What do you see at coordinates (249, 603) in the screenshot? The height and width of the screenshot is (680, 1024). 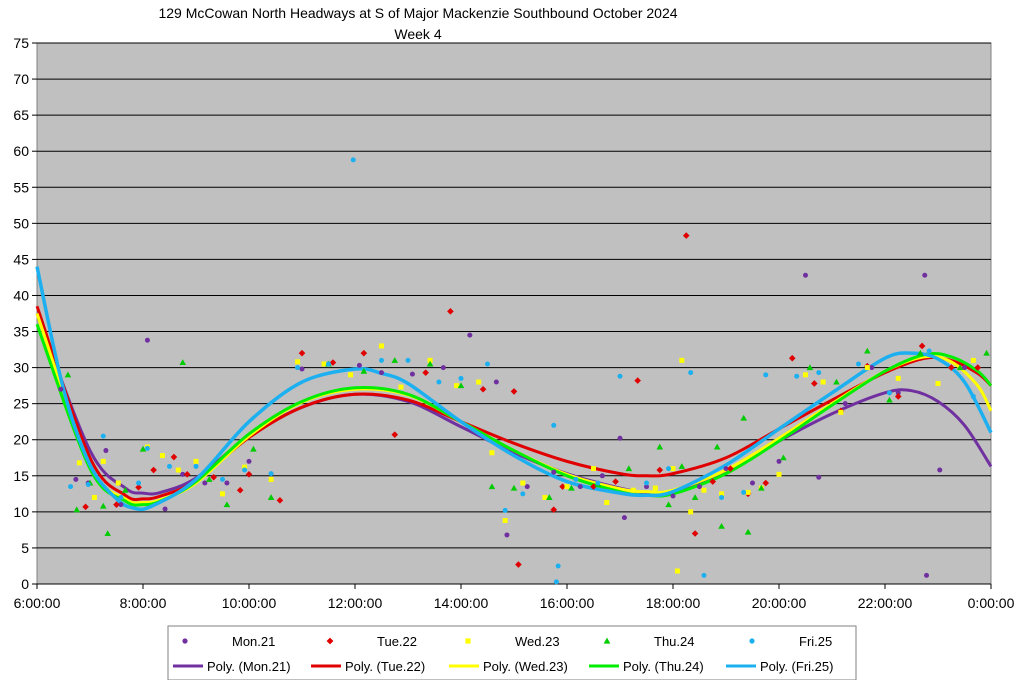 I see `x-tick-label: 10:00:00` at bounding box center [249, 603].